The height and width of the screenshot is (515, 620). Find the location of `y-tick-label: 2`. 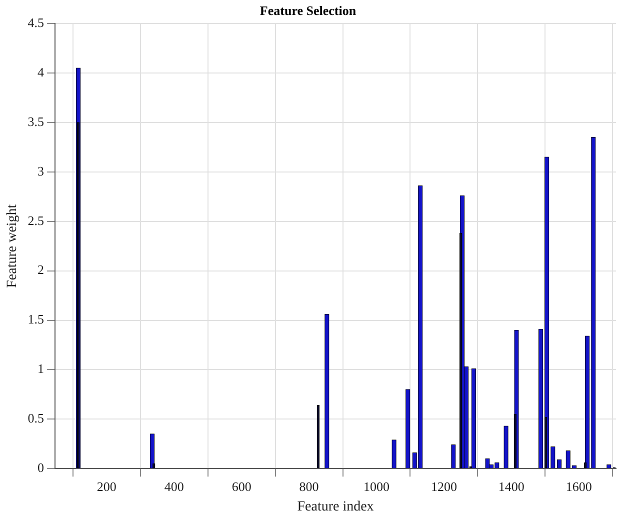

y-tick-label: 2 is located at coordinates (41, 270).